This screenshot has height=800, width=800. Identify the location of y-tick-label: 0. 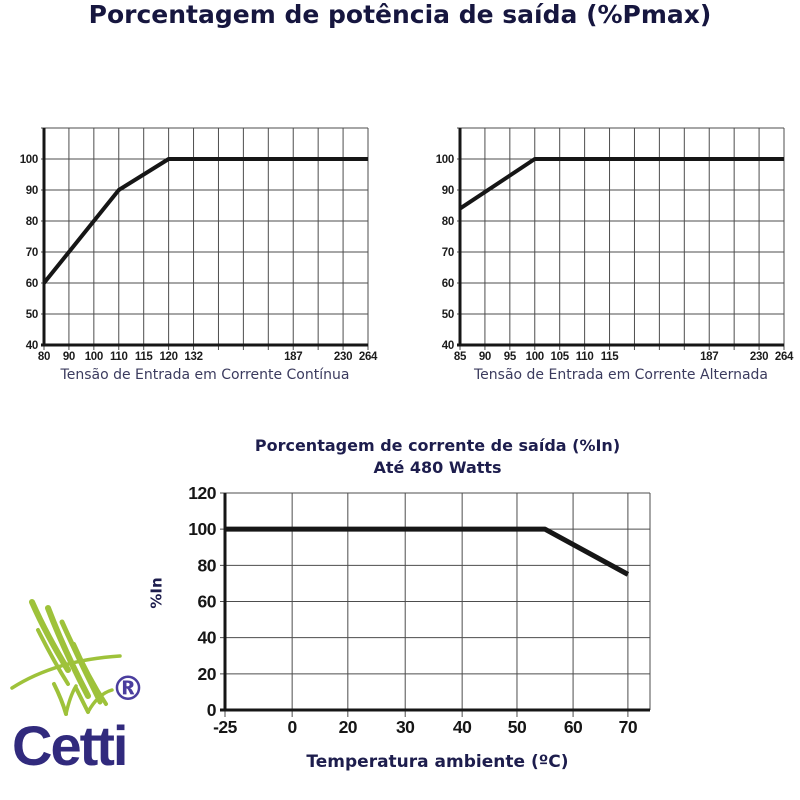
(212, 710).